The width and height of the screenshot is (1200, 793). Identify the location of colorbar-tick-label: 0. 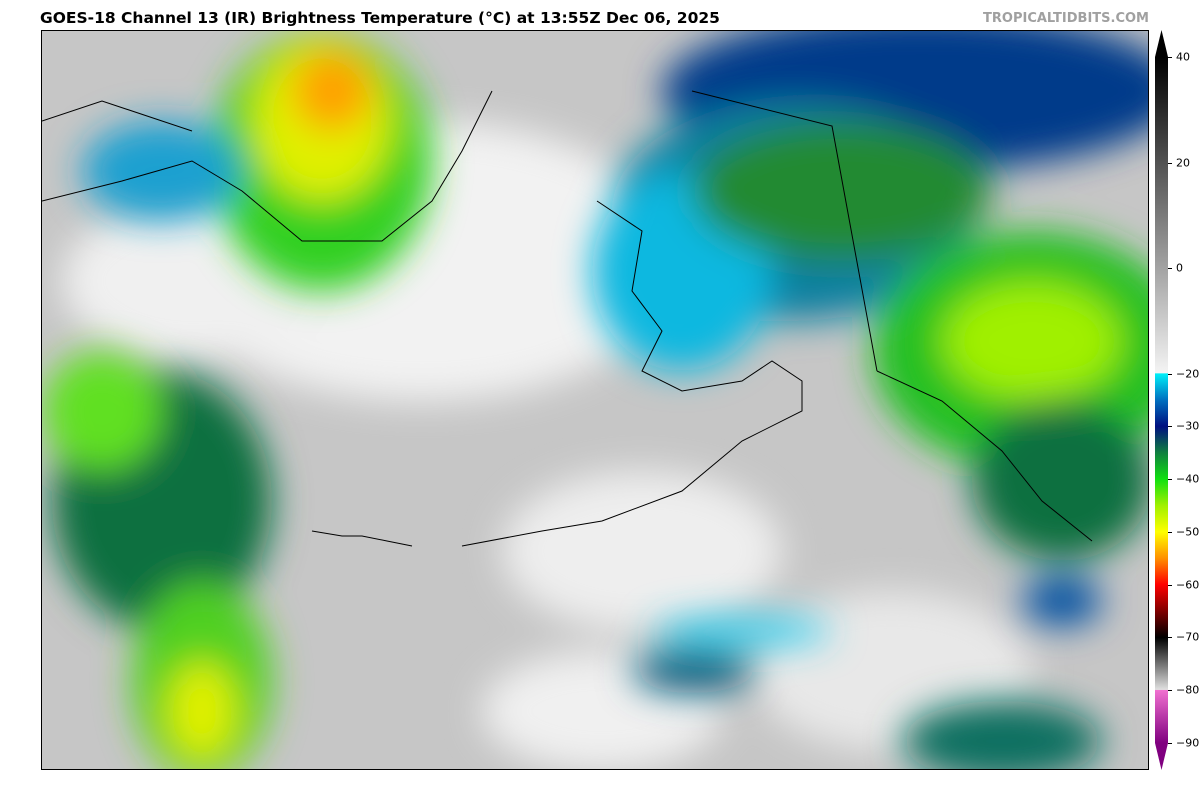
(1179, 268).